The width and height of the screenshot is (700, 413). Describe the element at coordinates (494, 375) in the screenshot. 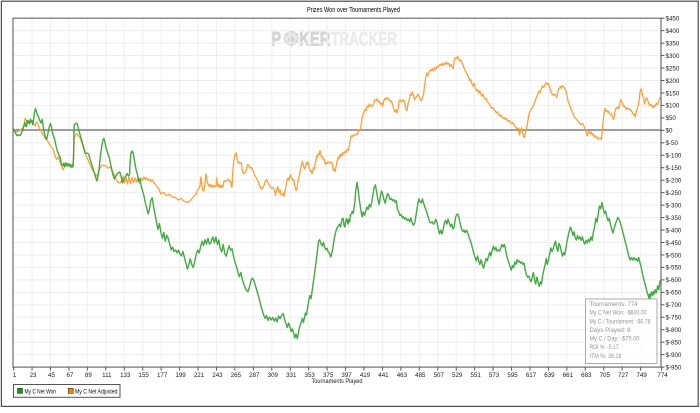

I see `svg-text: 573` at that location.